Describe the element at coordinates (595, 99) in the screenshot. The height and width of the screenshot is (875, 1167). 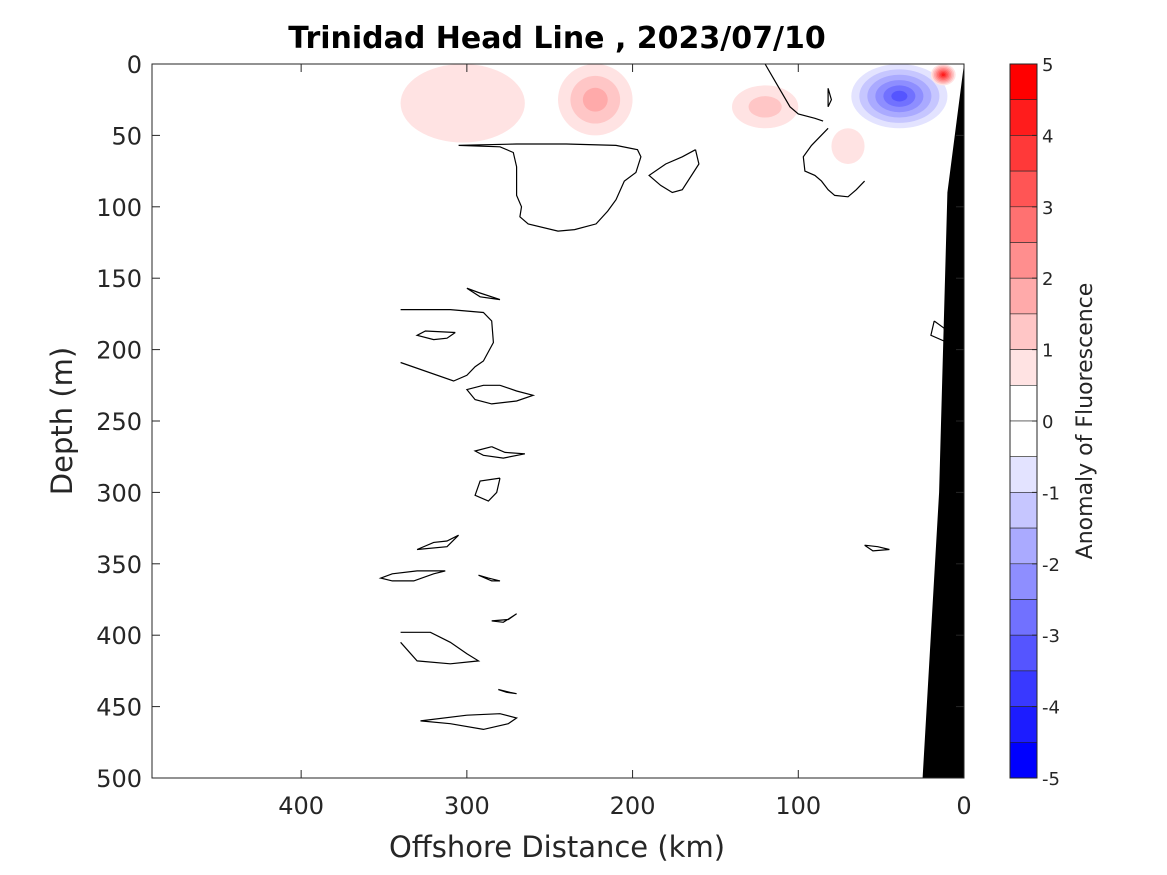
I see `anomaly-positive-patch-220km` at that location.